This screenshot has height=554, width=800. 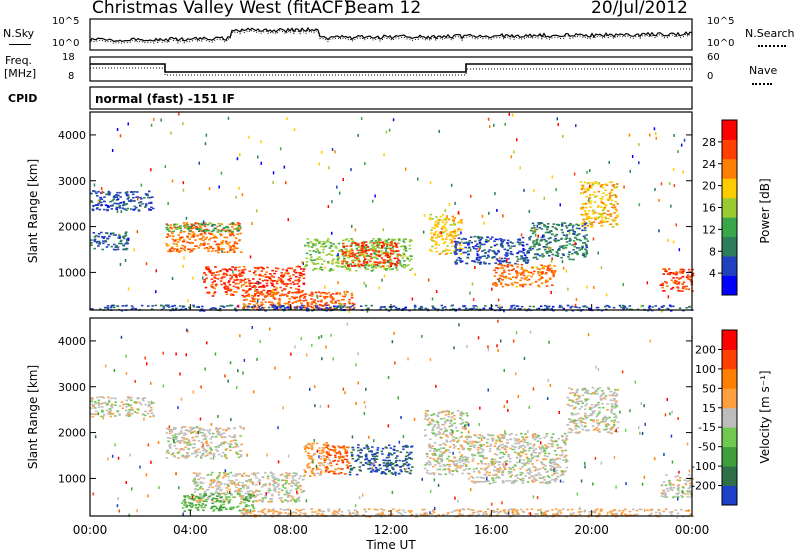 What do you see at coordinates (20, 44) in the screenshot?
I see `nsky-legend-line` at bounding box center [20, 44].